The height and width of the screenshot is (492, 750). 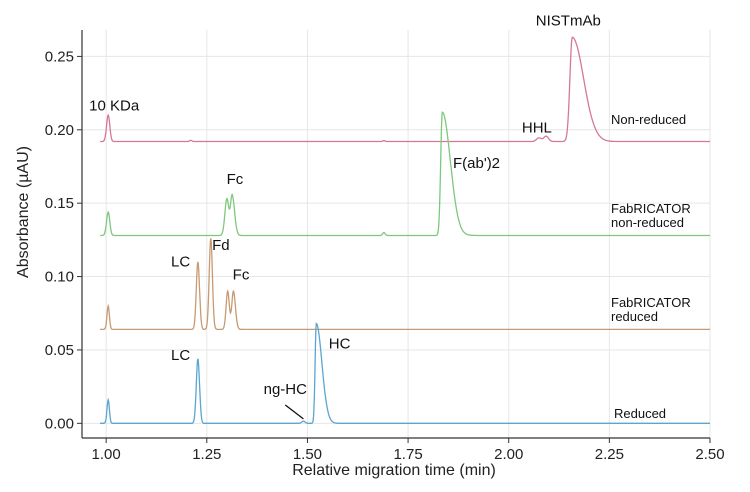 What do you see at coordinates (241, 274) in the screenshot?
I see `peak-label-7: Fc` at bounding box center [241, 274].